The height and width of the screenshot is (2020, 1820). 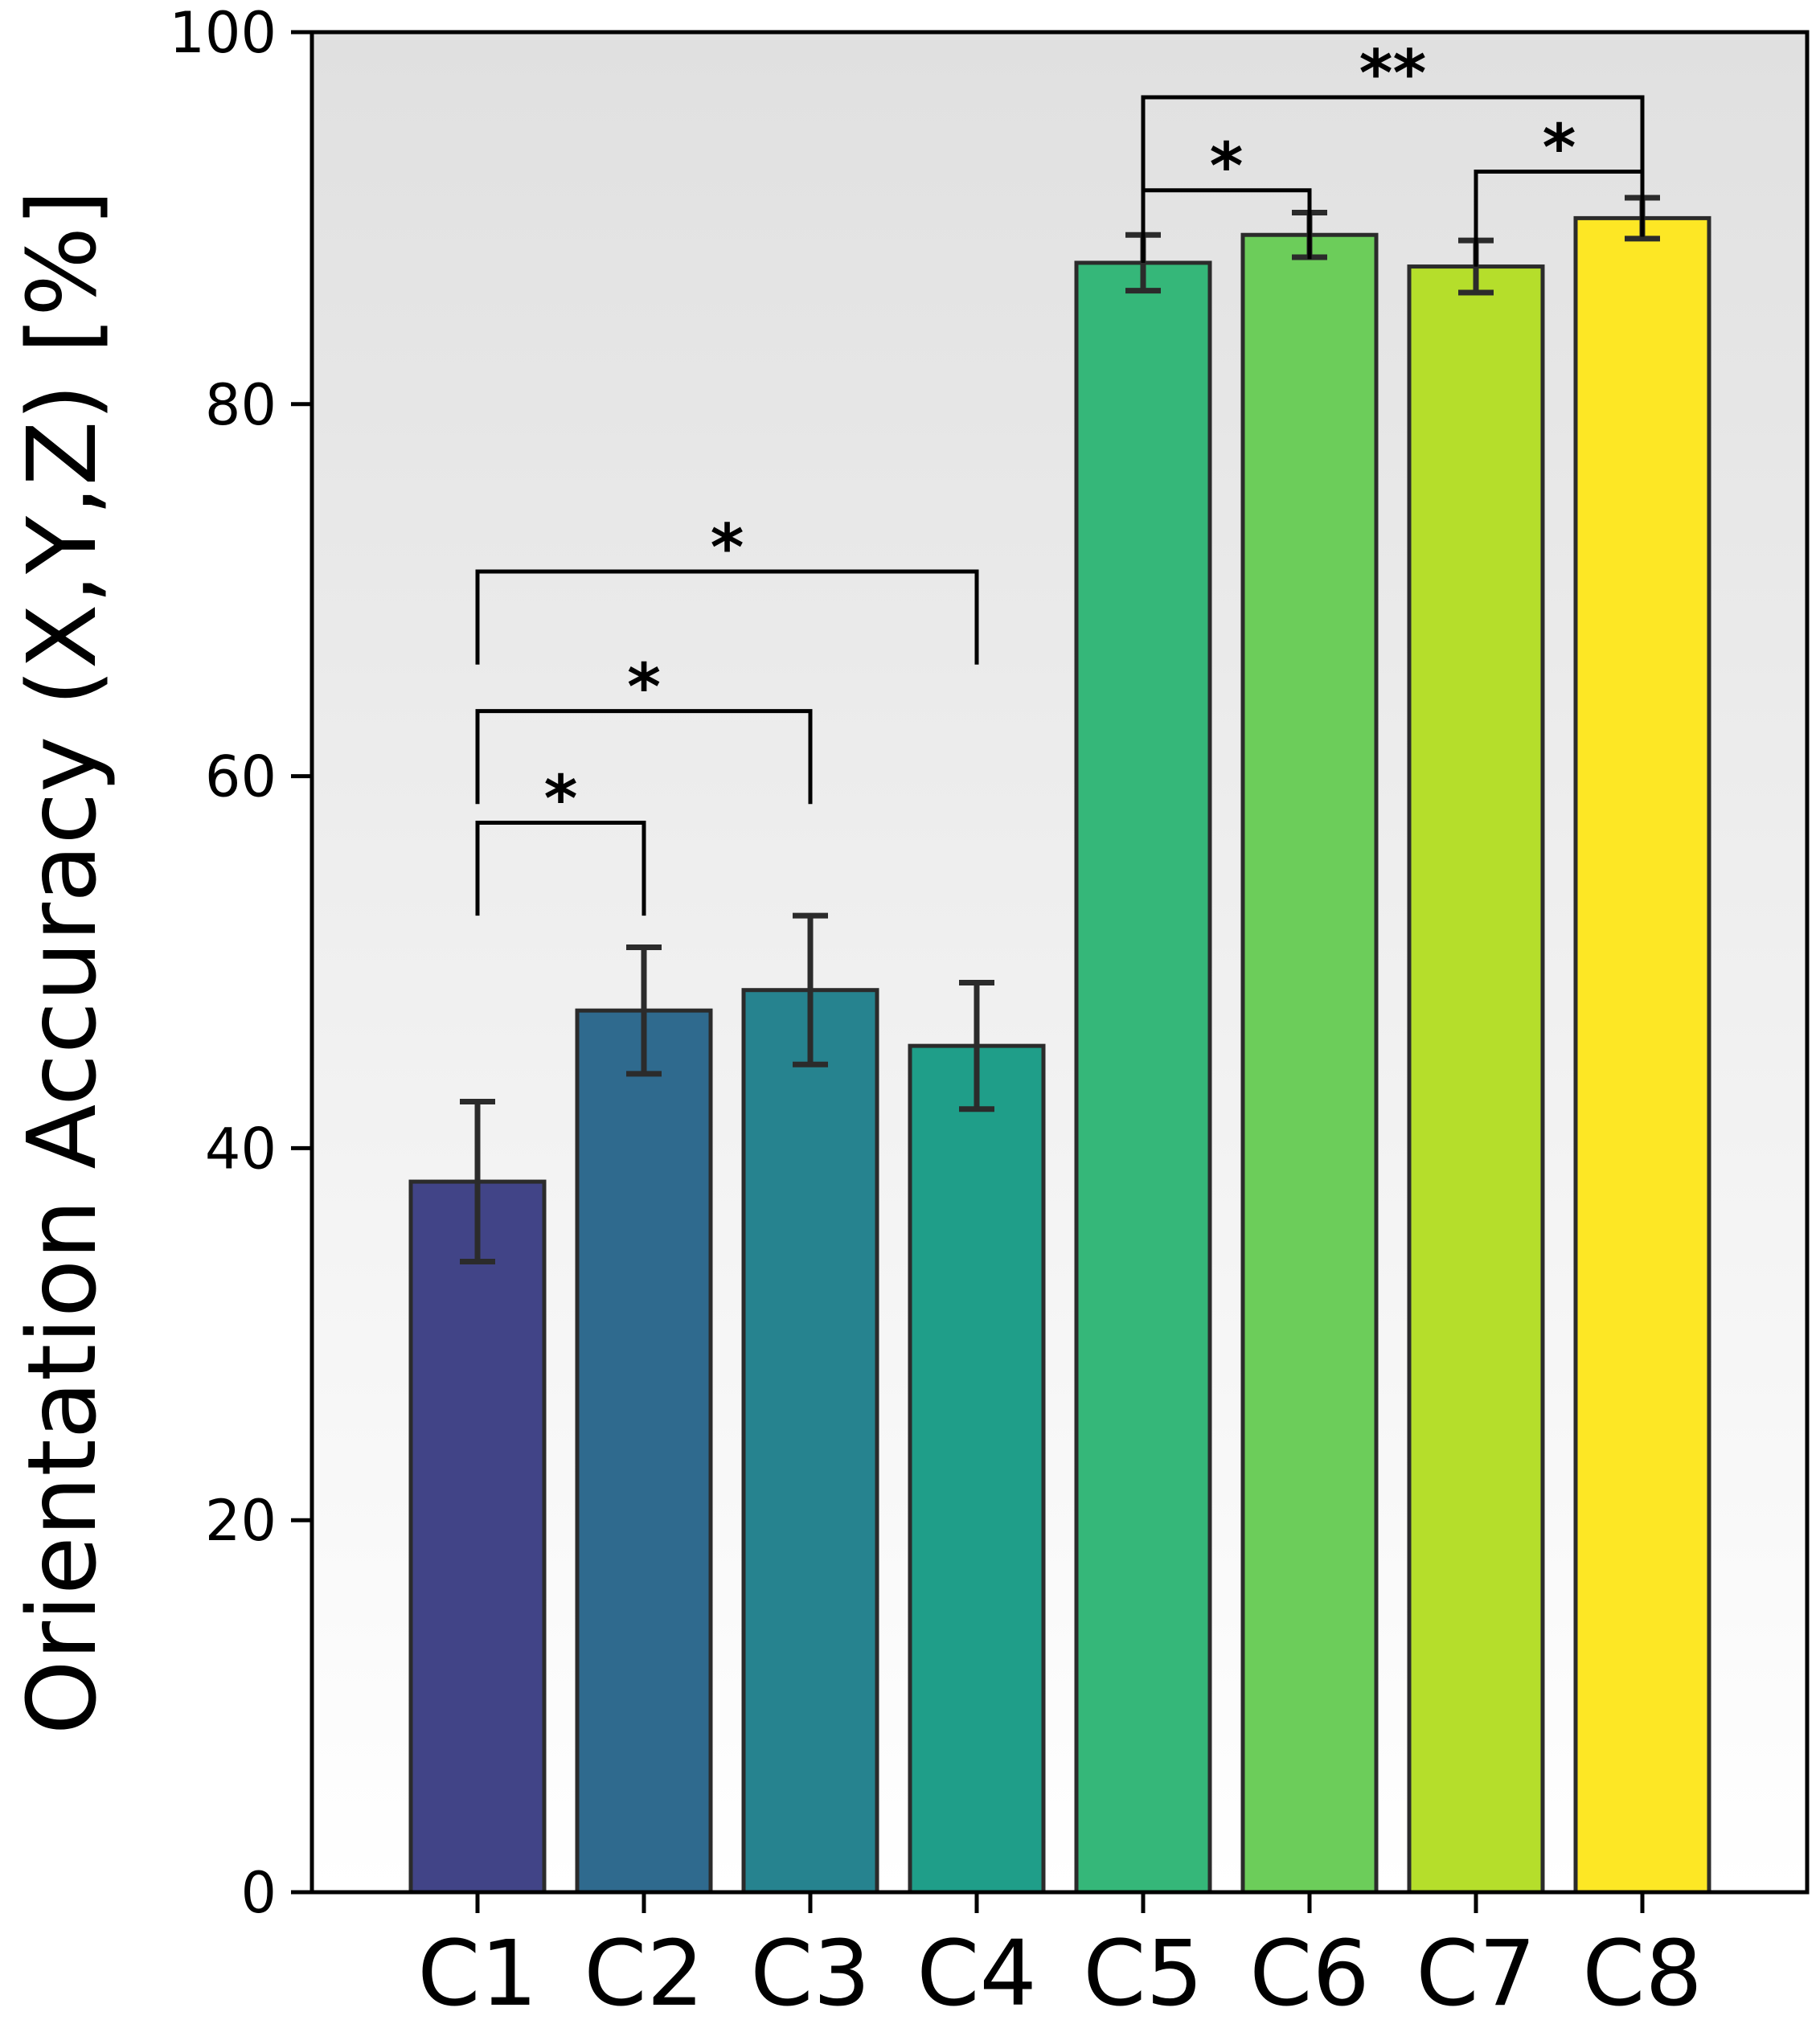 I want to click on x-tick-label-c1: C1, so click(x=477, y=1971).